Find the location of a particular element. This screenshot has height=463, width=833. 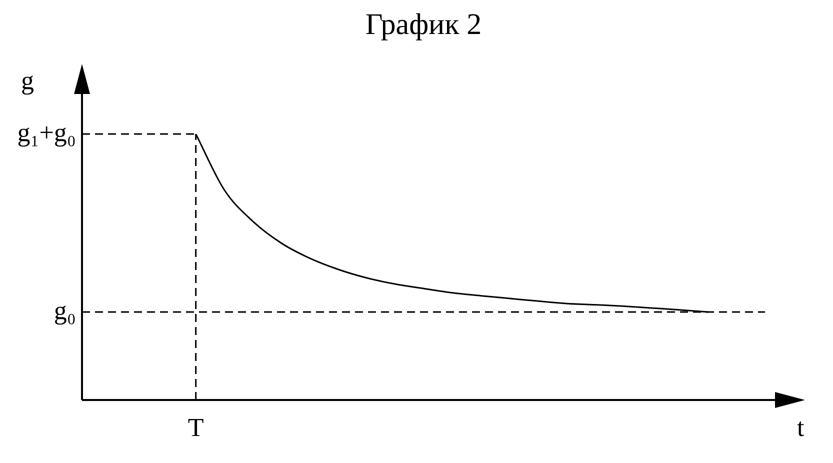

text: T is located at coordinates (196, 427).